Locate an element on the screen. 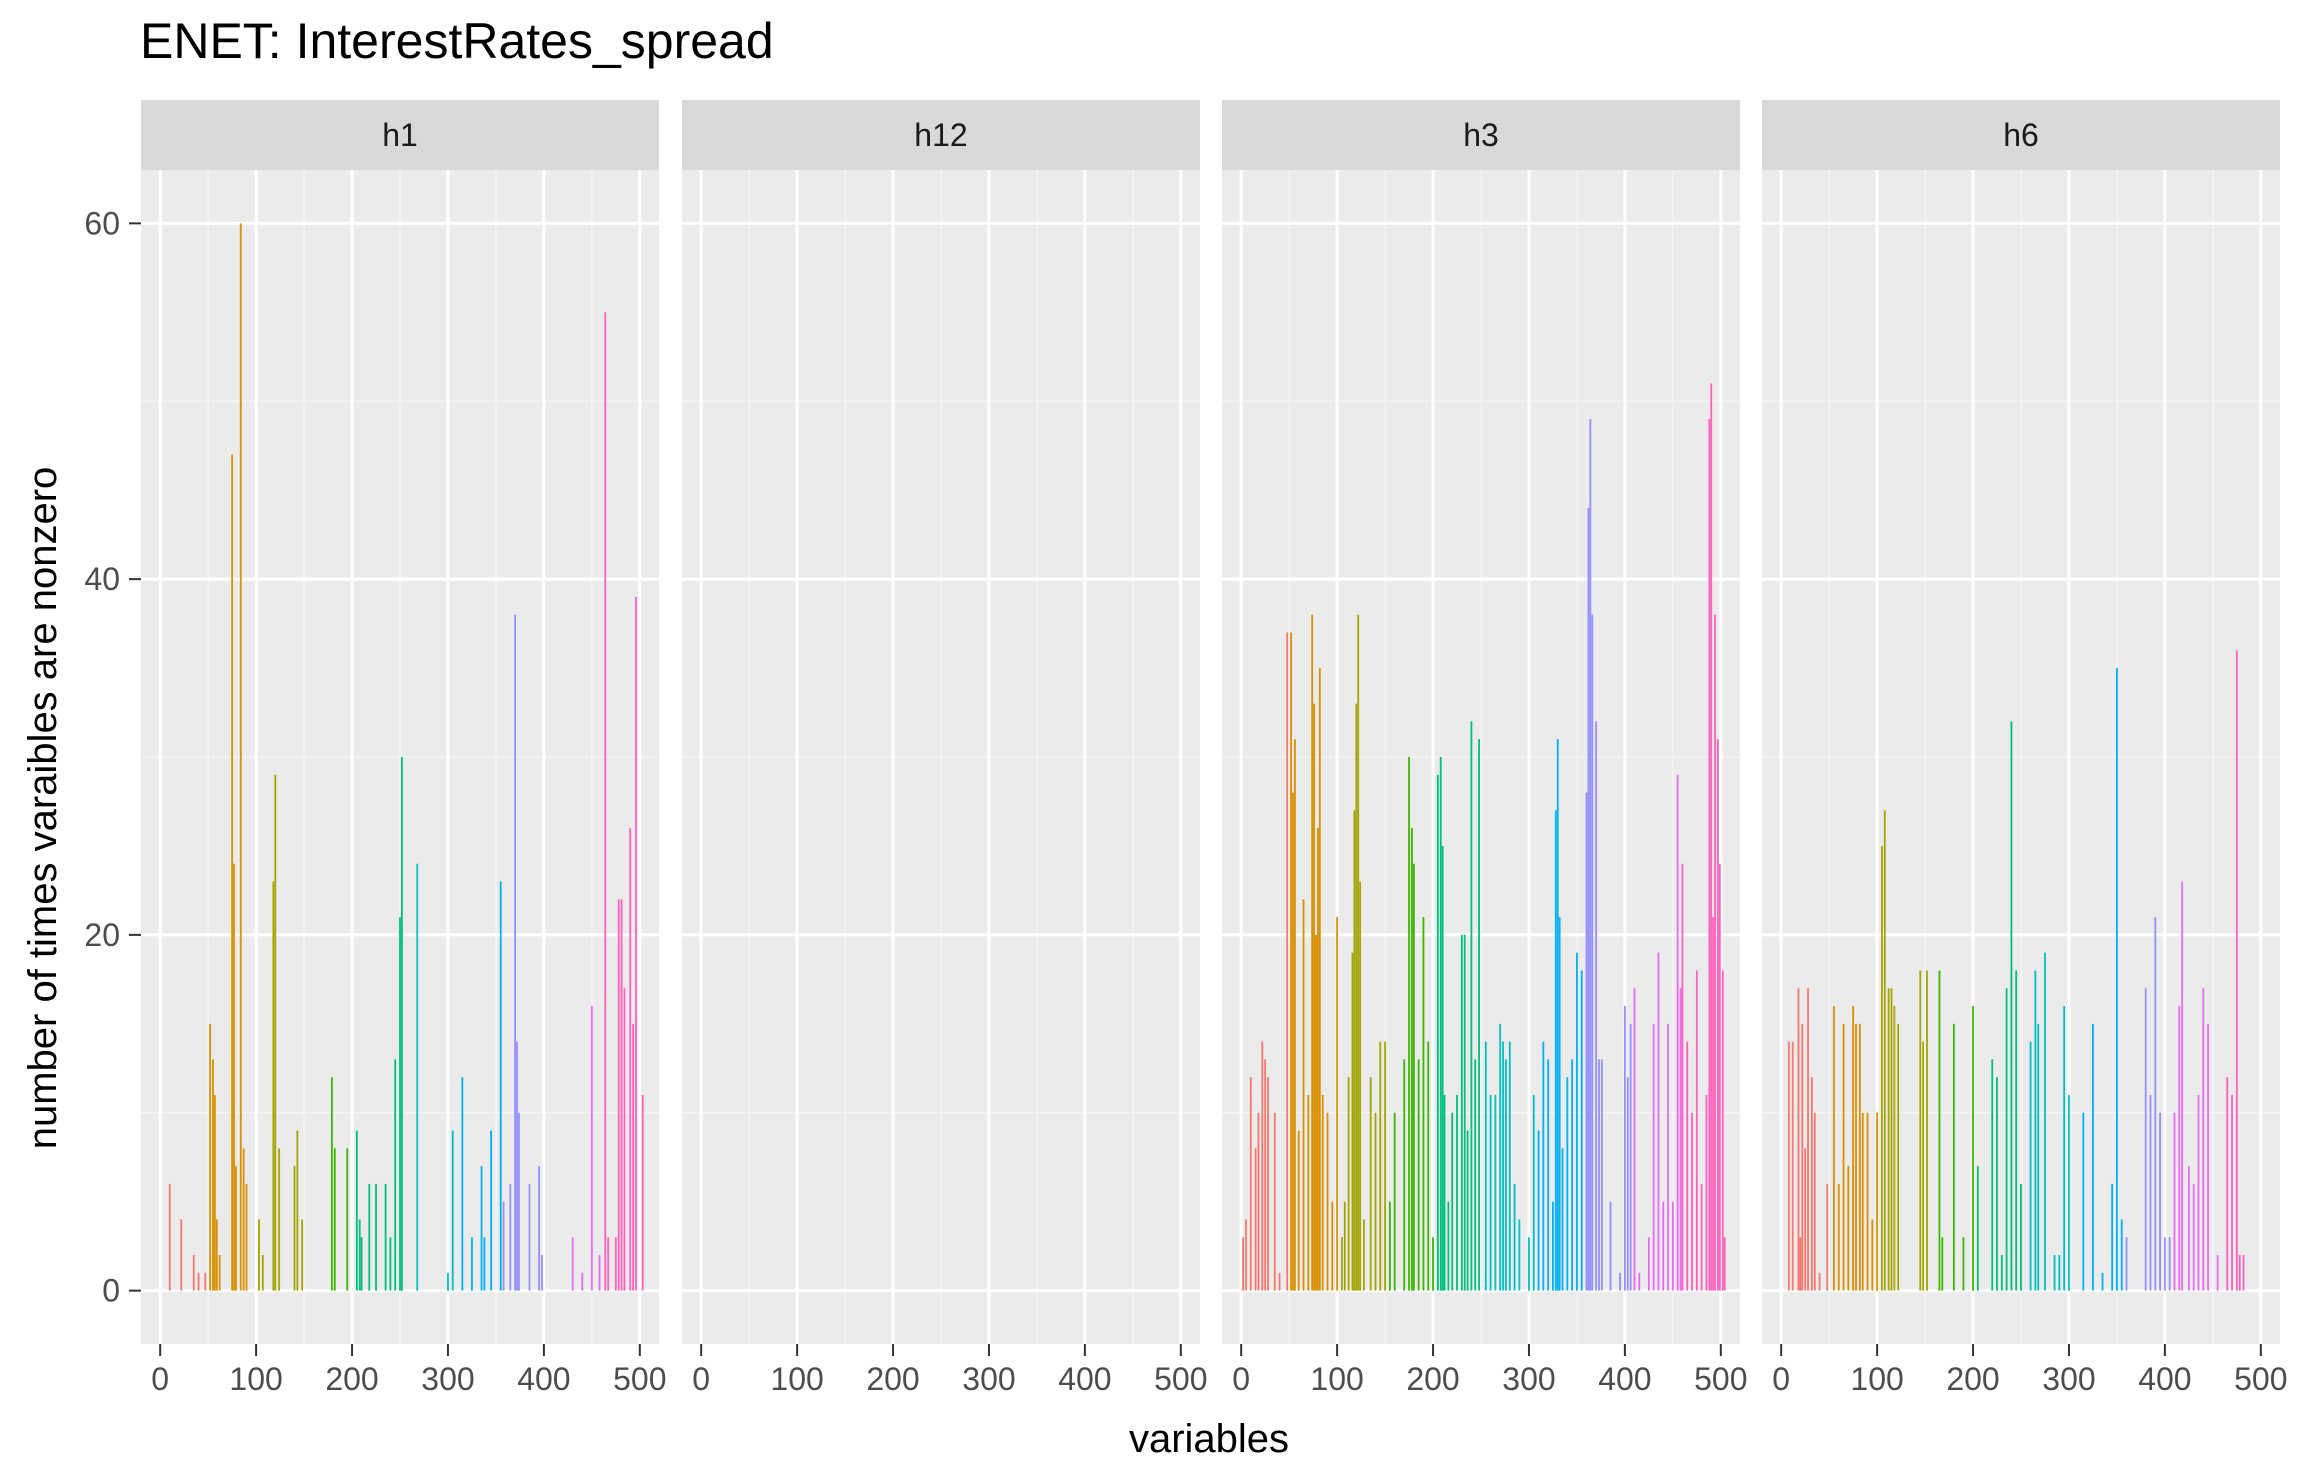 The image size is (2300, 1475). x-tick-label: 0 is located at coordinates (701, 1379).